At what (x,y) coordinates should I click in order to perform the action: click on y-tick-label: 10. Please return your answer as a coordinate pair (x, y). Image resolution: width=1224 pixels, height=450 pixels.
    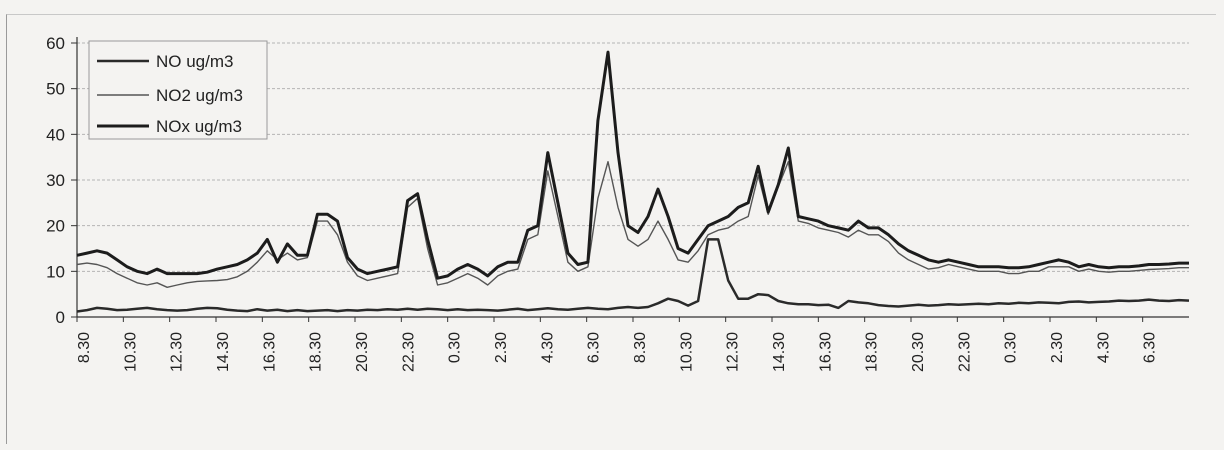
    Looking at the image, I should click on (55, 271).